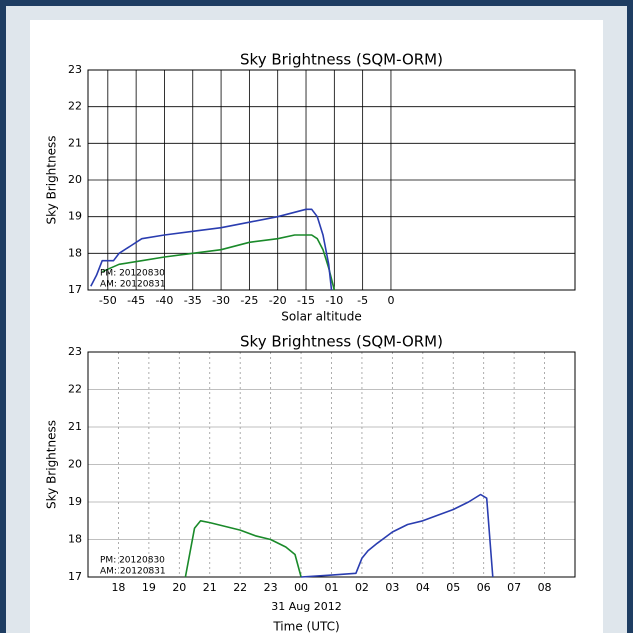 Image resolution: width=633 pixels, height=633 pixels. I want to click on x-tick-label: -45, so click(136, 300).